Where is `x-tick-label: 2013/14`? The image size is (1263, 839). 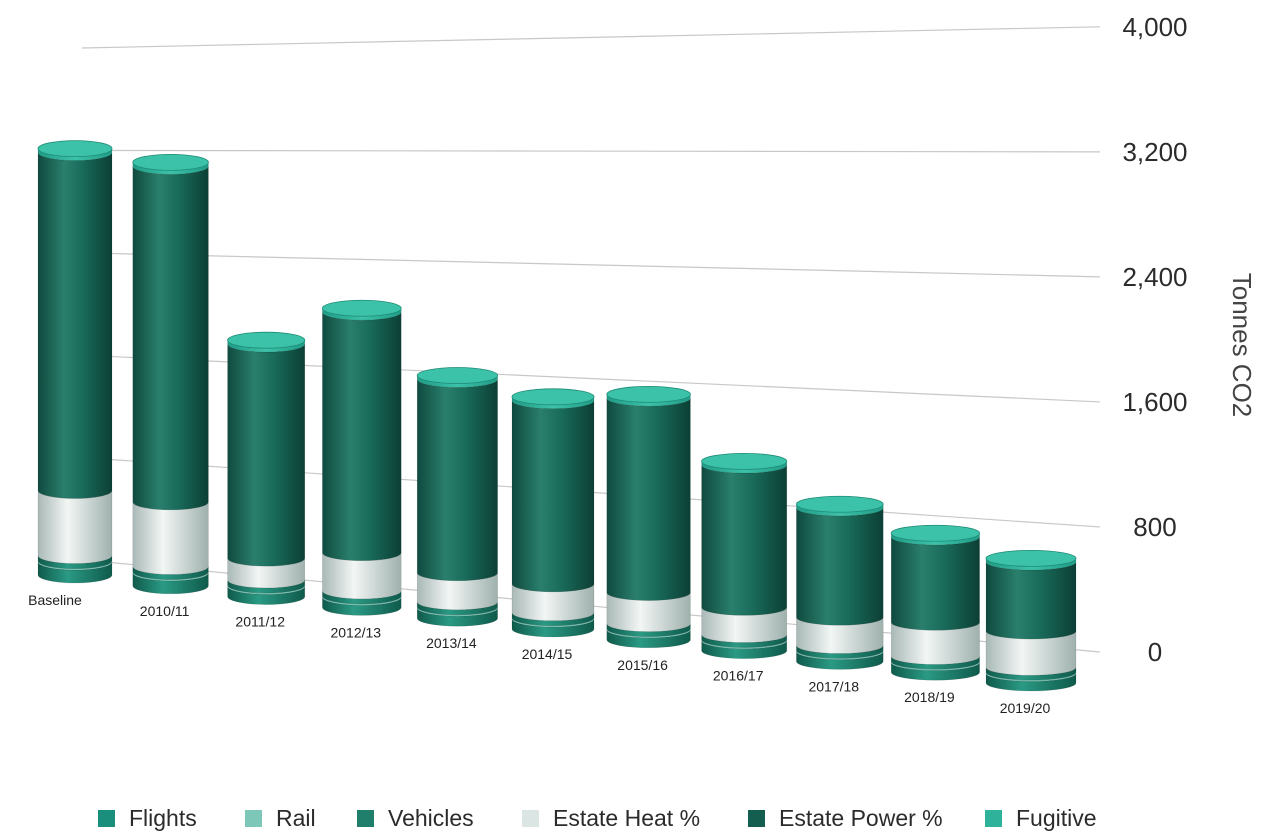
x-tick-label: 2013/14 is located at coordinates (451, 643).